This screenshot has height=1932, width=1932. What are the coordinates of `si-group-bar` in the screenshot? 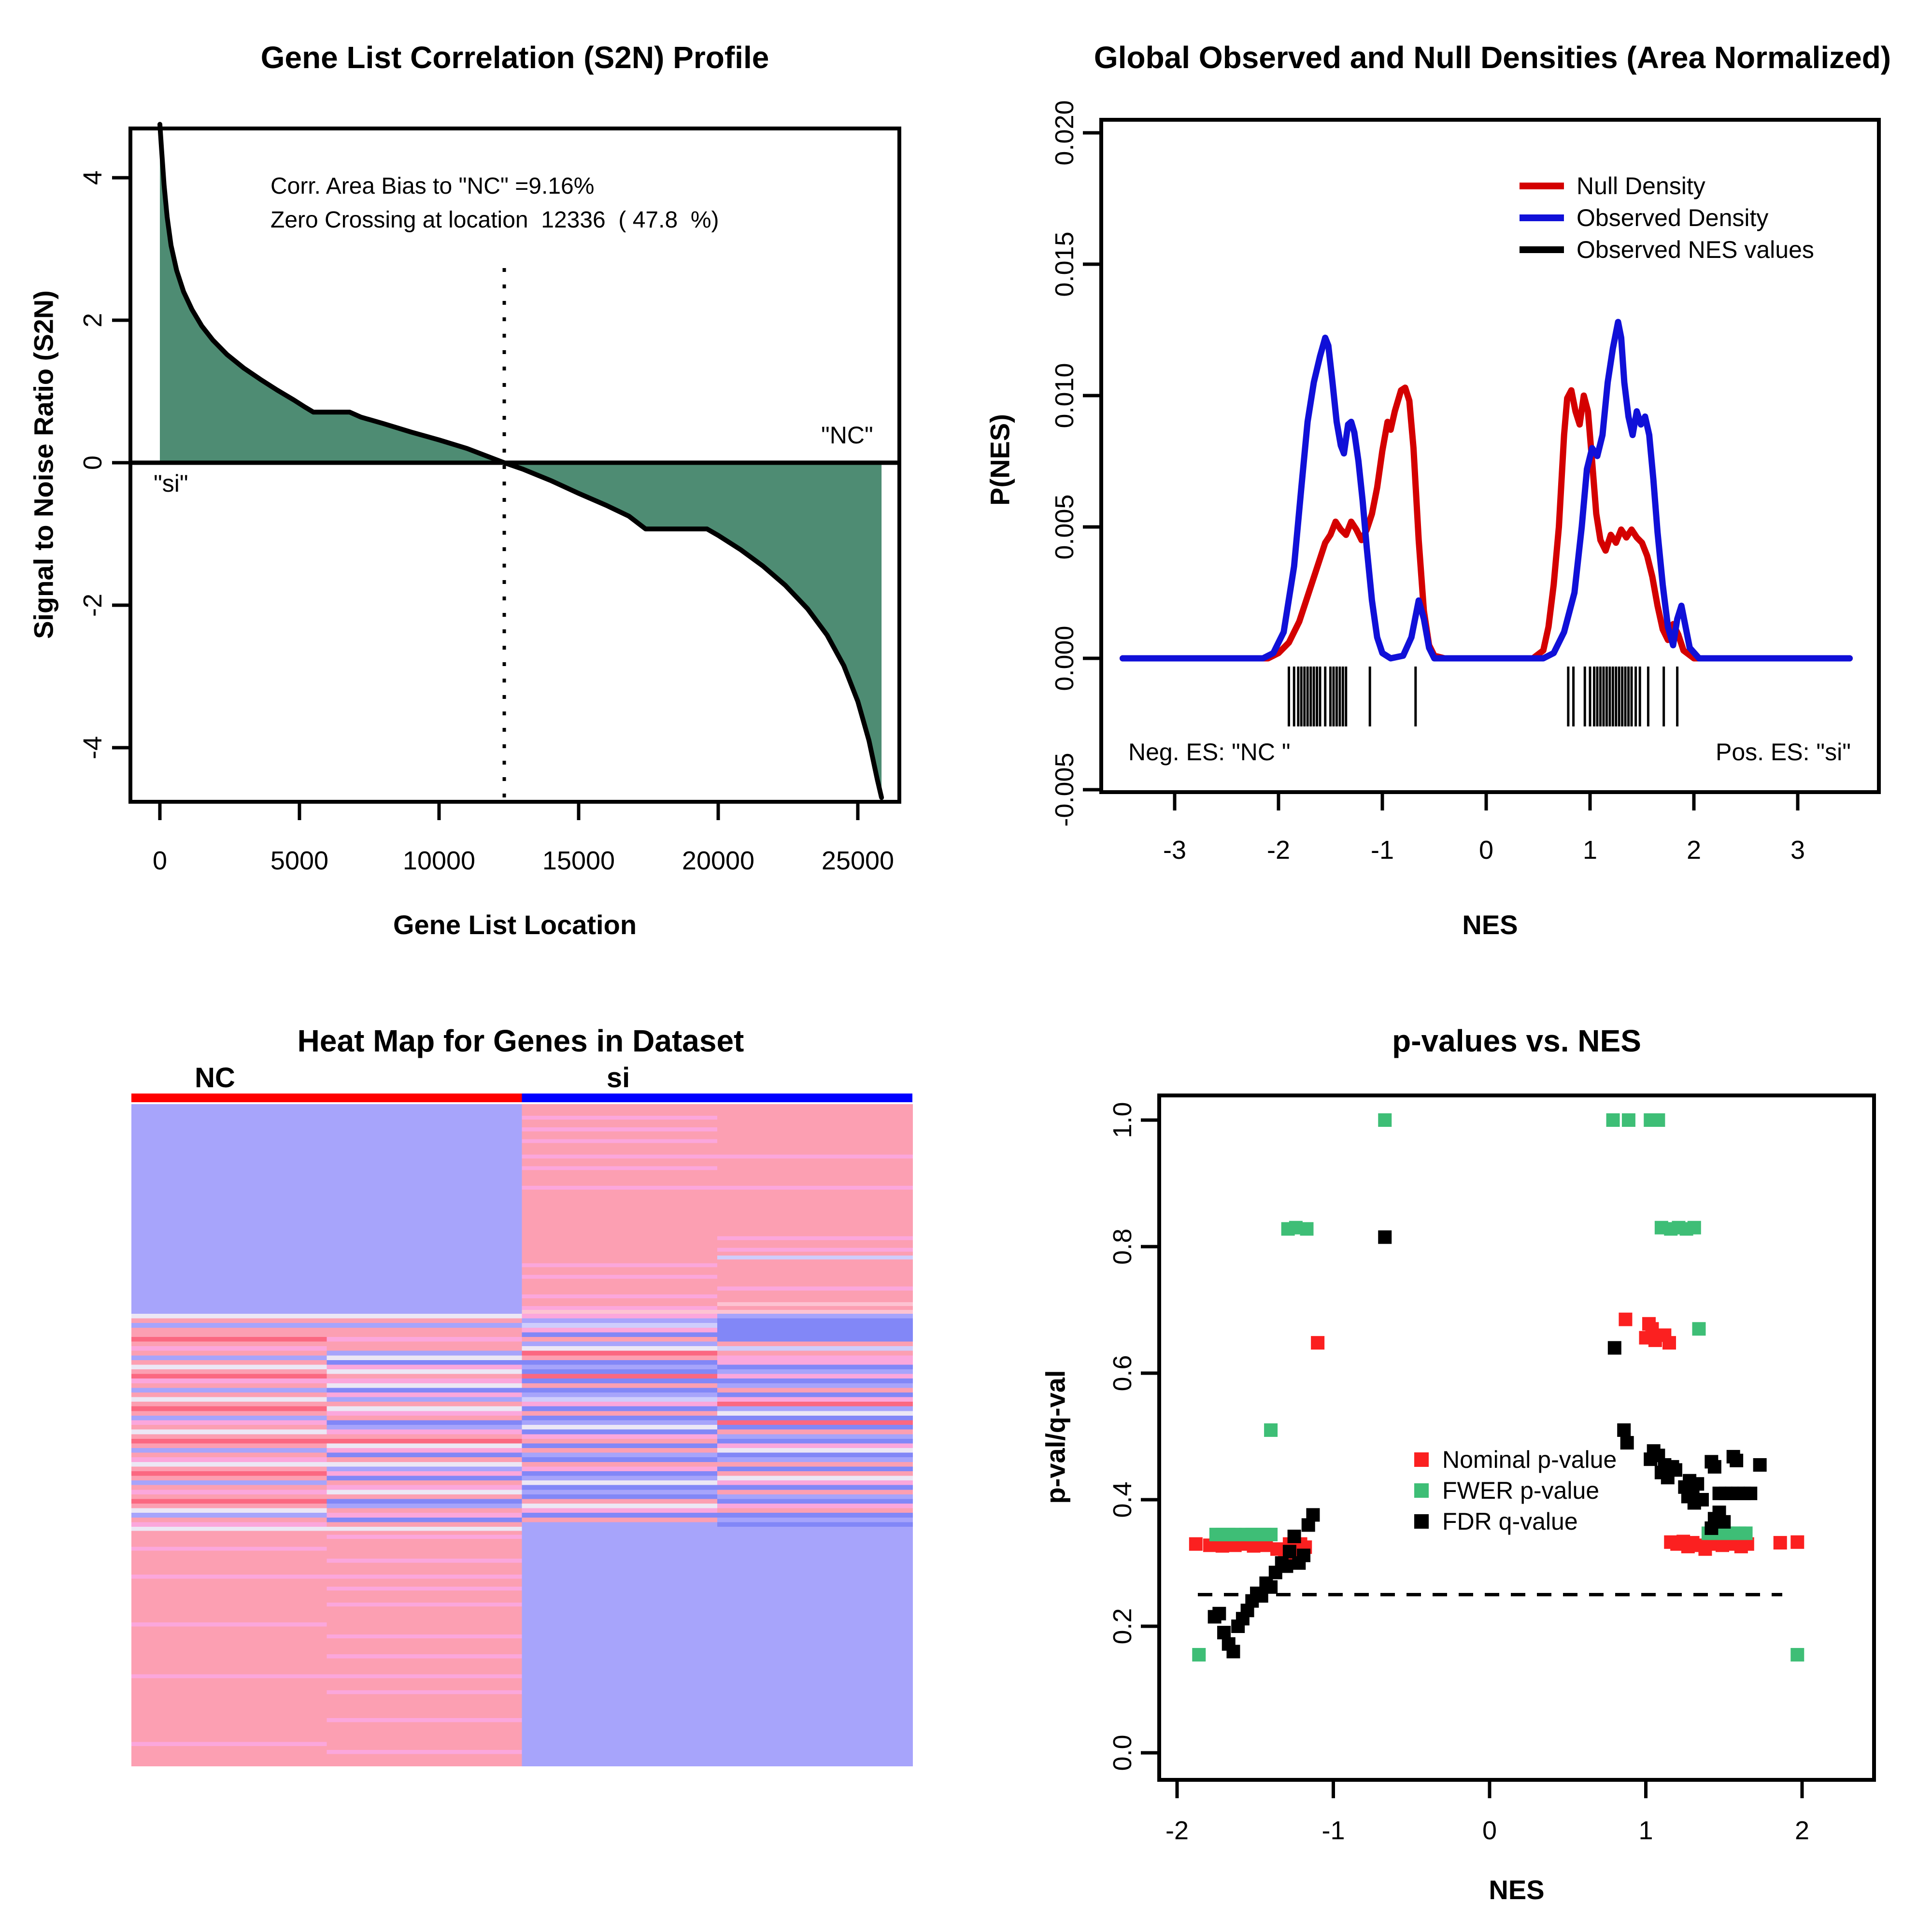 It's located at (717, 1098).